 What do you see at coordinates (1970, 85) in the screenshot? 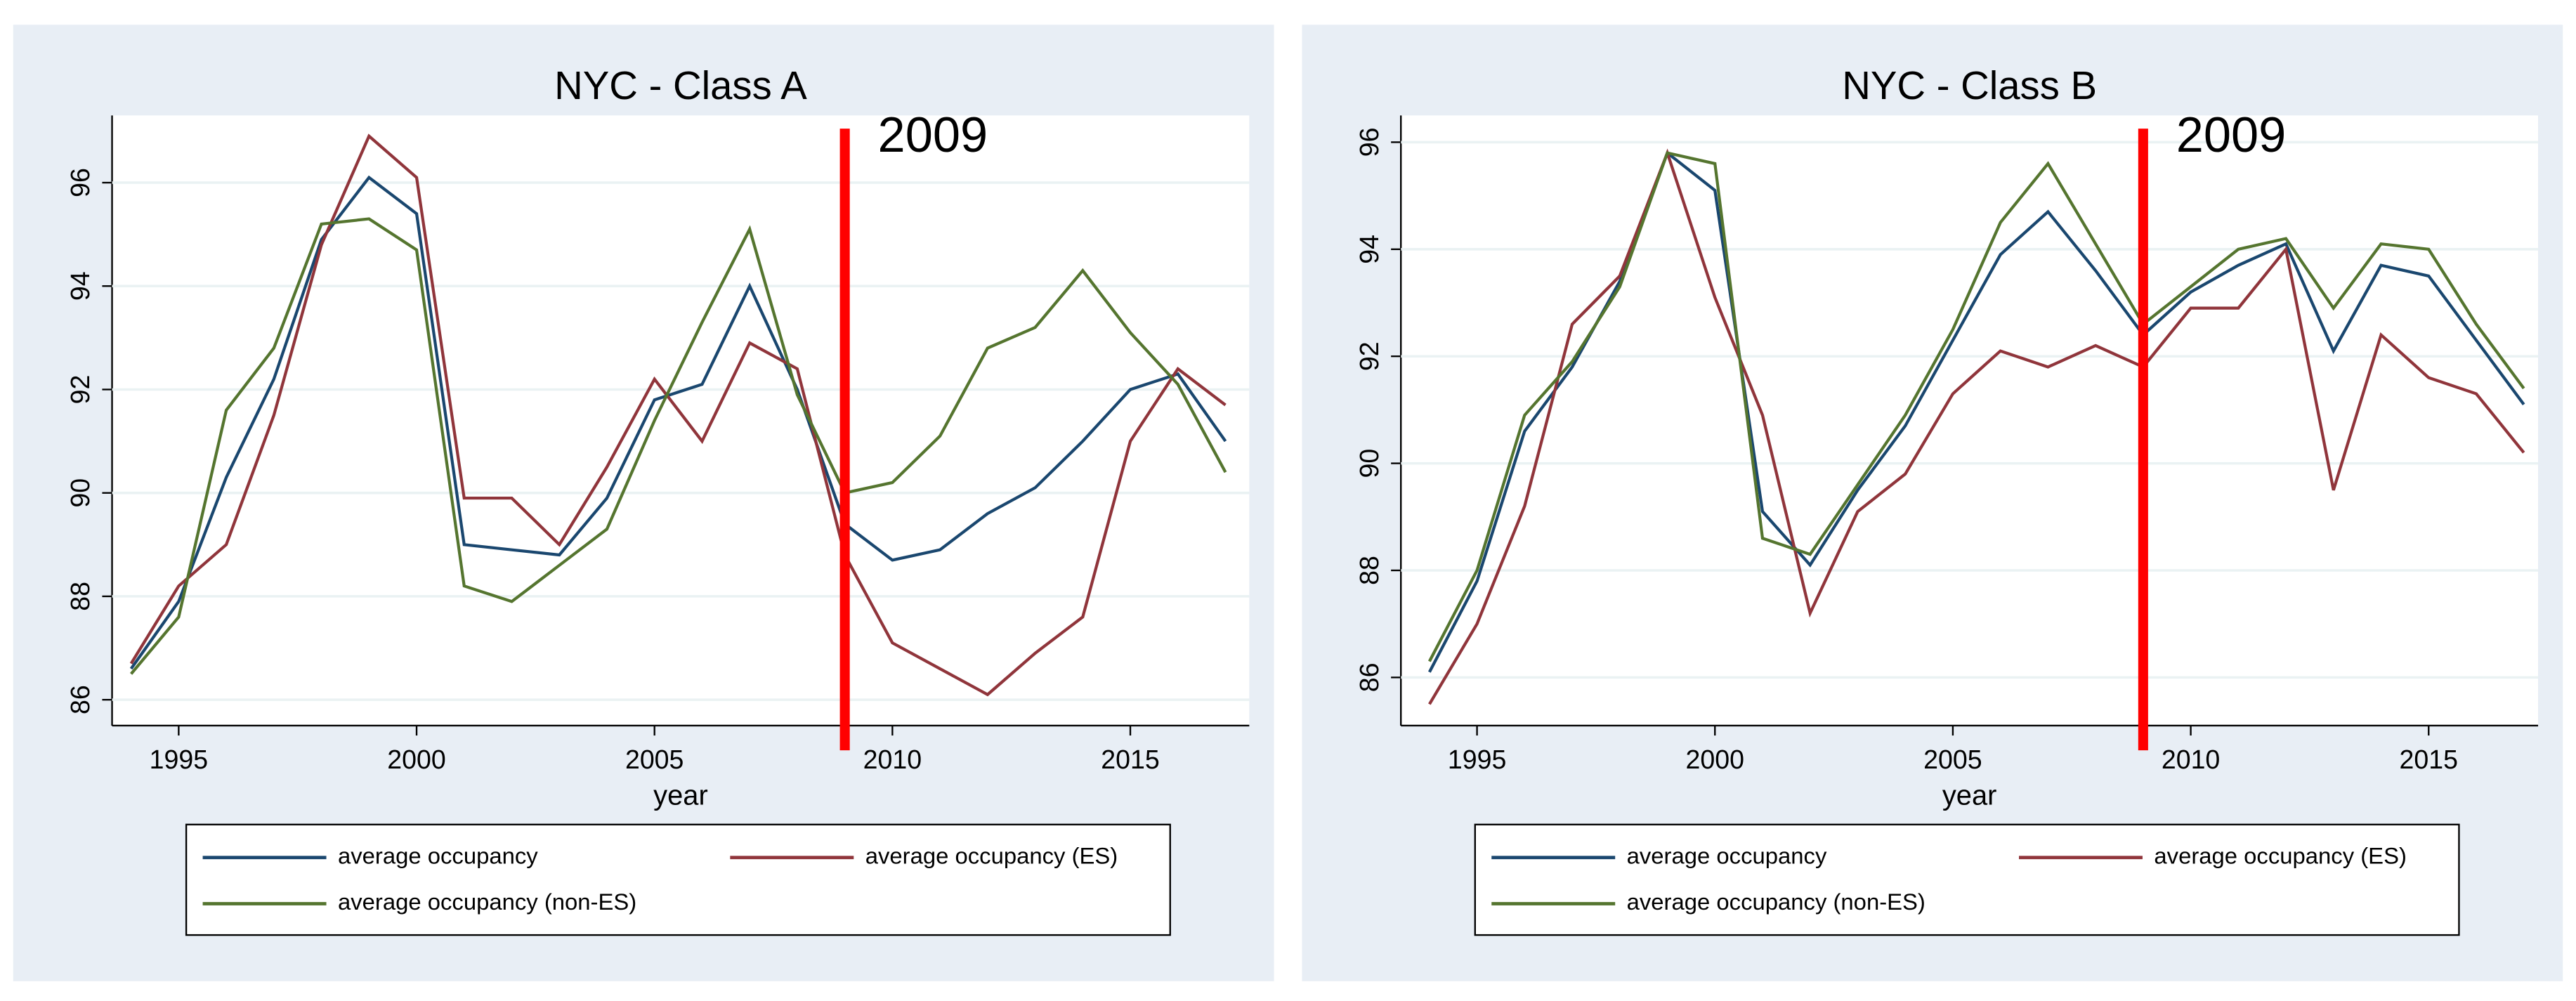
I see `chart-title: NYC - Class B` at bounding box center [1970, 85].